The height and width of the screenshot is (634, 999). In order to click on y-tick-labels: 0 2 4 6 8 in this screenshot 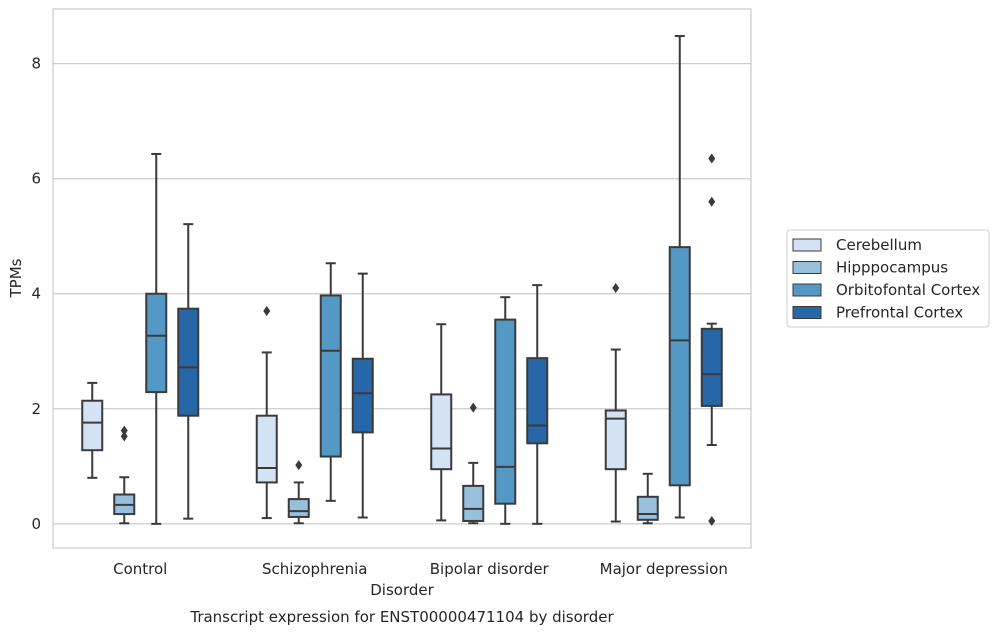, I will do `click(36, 294)`.